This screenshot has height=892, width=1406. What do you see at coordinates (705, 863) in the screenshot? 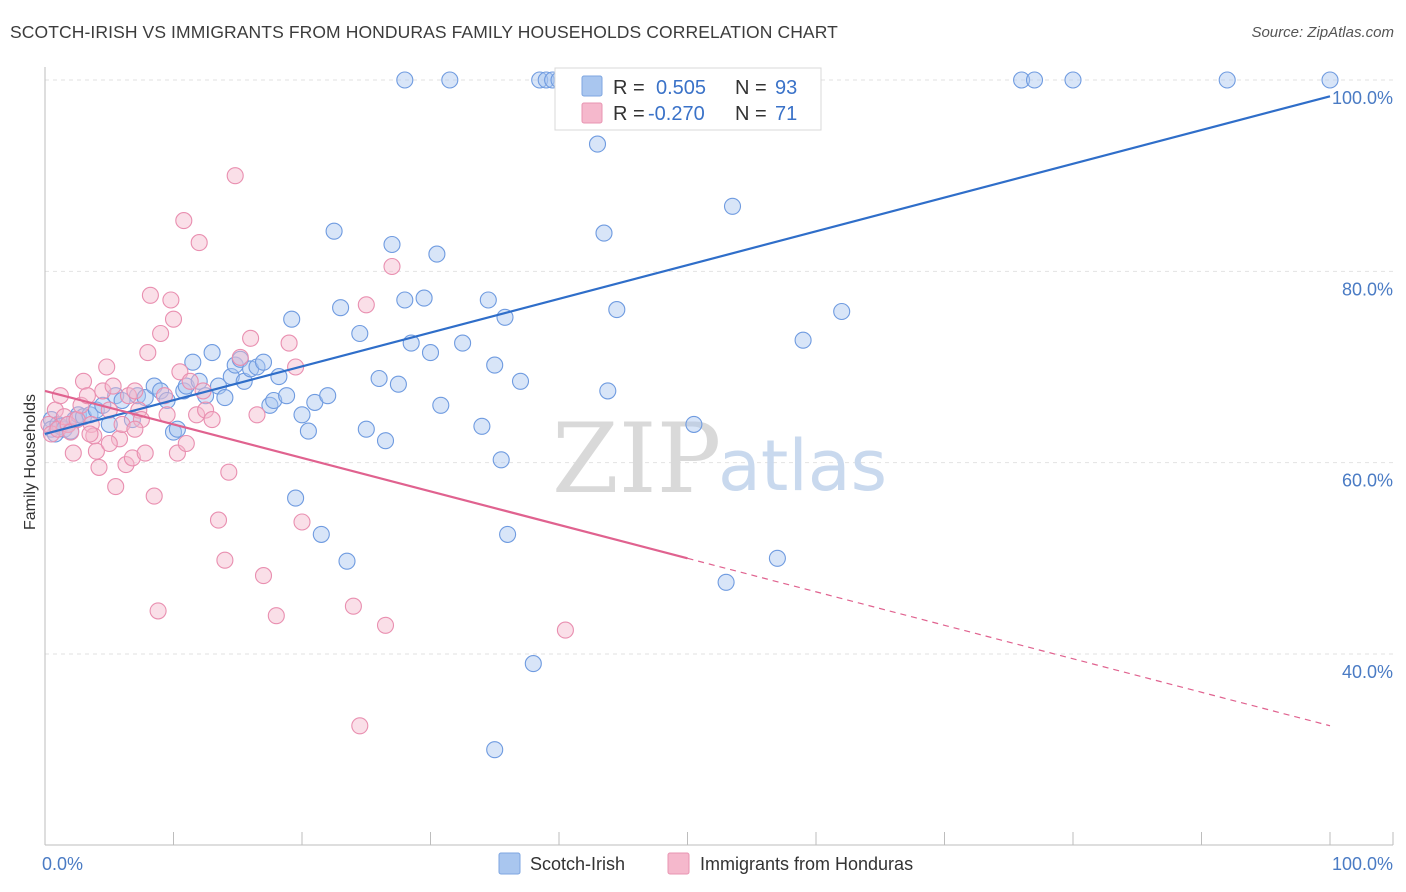
I see `bottom-legend: Scotch-Irish Immigrants from Honduras` at bounding box center [705, 863].